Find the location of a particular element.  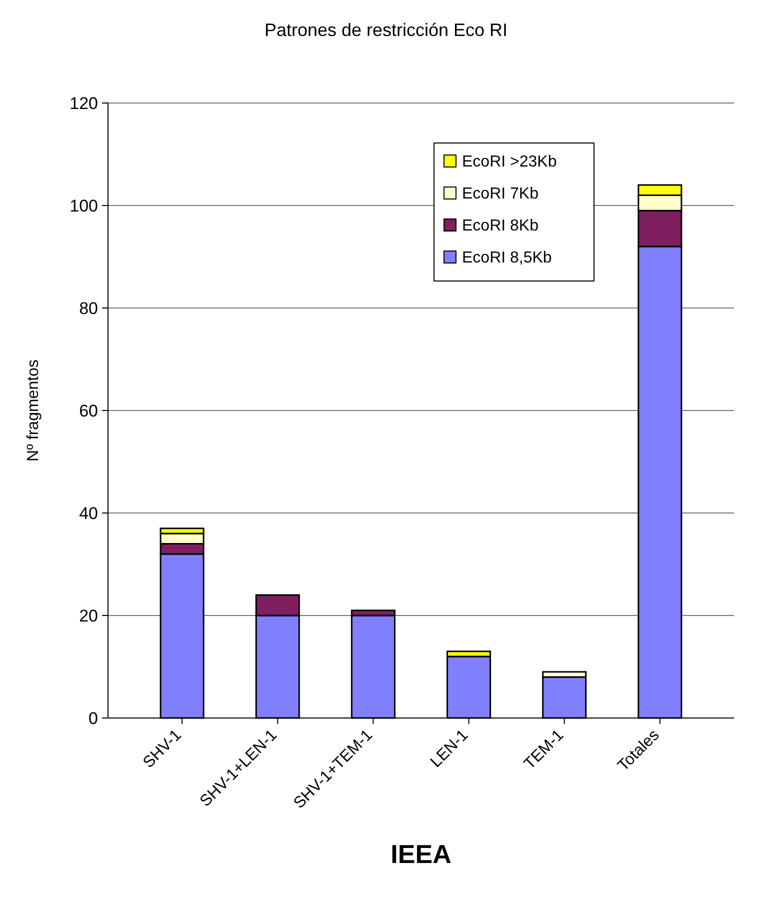

y-tick-label: 40 is located at coordinates (88, 513).